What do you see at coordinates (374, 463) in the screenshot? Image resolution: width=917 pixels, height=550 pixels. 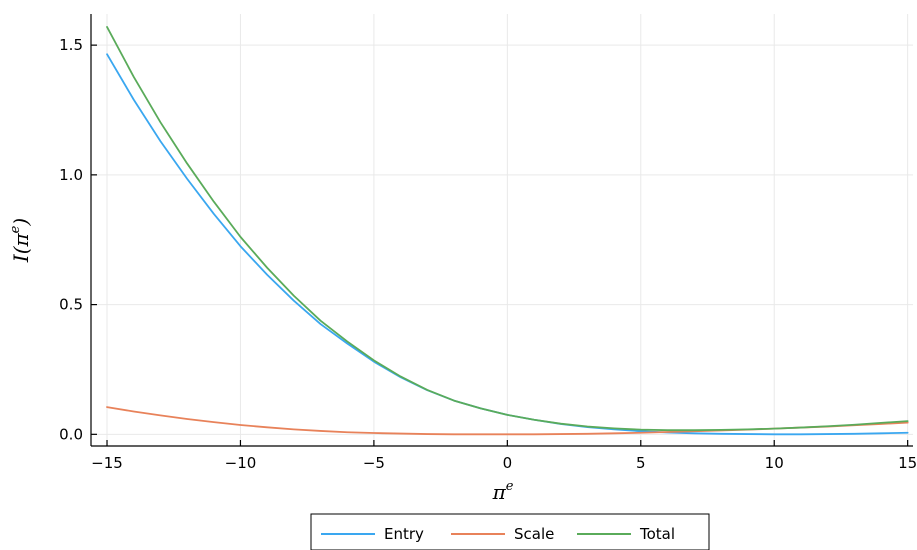 I see `x-tick-label: −5` at bounding box center [374, 463].